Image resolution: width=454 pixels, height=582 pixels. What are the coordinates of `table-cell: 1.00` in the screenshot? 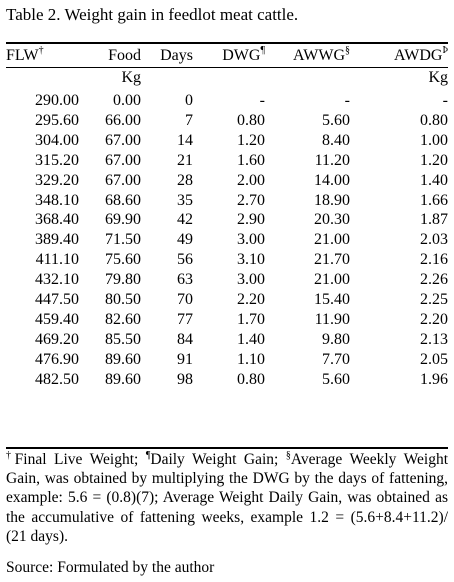 It's located at (434, 140).